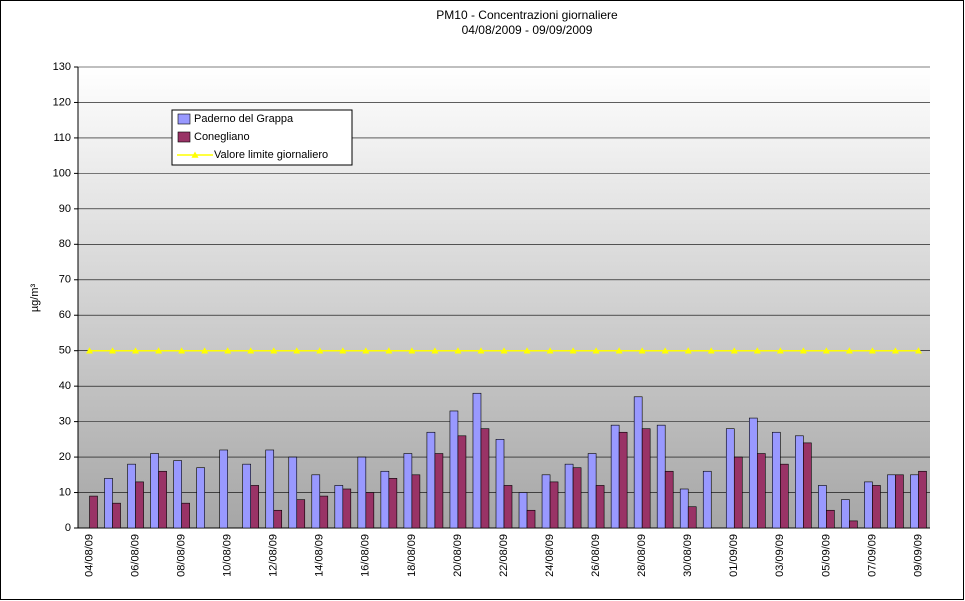 This screenshot has width=965, height=601. What do you see at coordinates (135, 555) in the screenshot?
I see `x-tick-label: 06/08/09` at bounding box center [135, 555].